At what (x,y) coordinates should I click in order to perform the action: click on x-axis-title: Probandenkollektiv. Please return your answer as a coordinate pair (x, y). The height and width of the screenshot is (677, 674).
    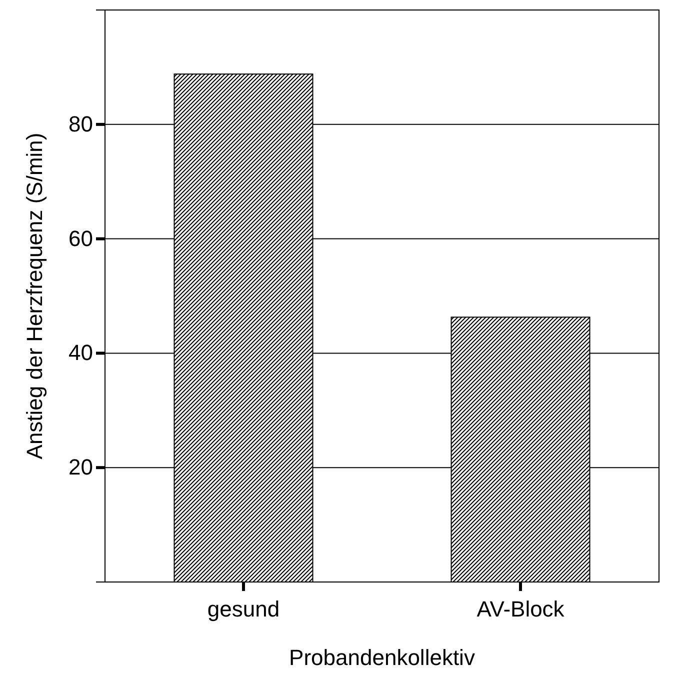
    Looking at the image, I should click on (382, 657).